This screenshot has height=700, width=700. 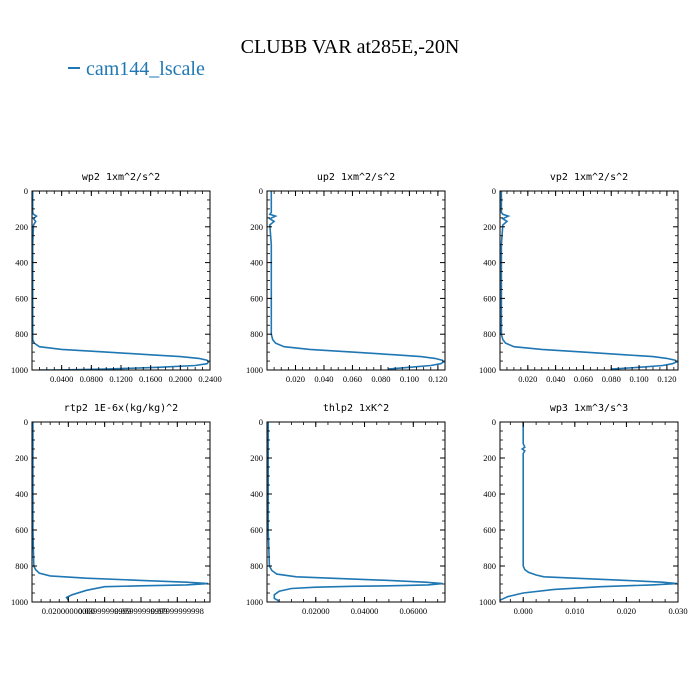 What do you see at coordinates (121, 408) in the screenshot?
I see `panel-title: rtp2 1E-6x(kg/kg)^2` at bounding box center [121, 408].